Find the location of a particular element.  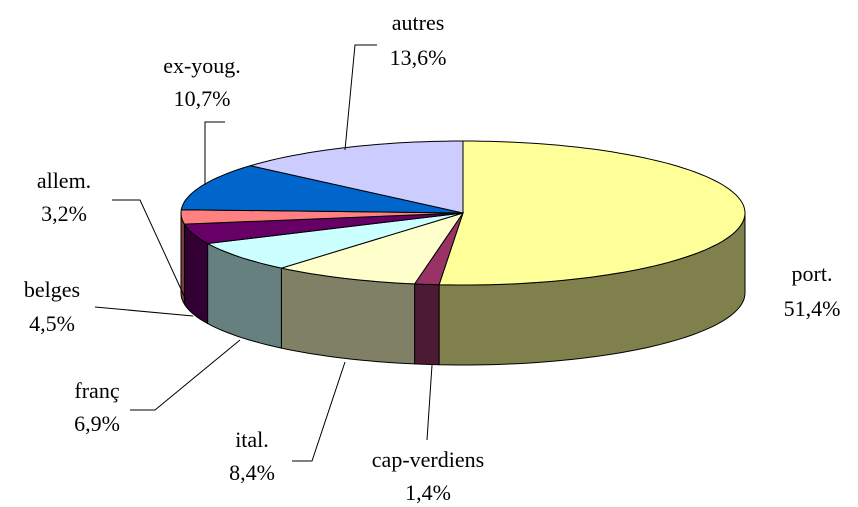

slice-value: 4,5% is located at coordinates (52, 323).